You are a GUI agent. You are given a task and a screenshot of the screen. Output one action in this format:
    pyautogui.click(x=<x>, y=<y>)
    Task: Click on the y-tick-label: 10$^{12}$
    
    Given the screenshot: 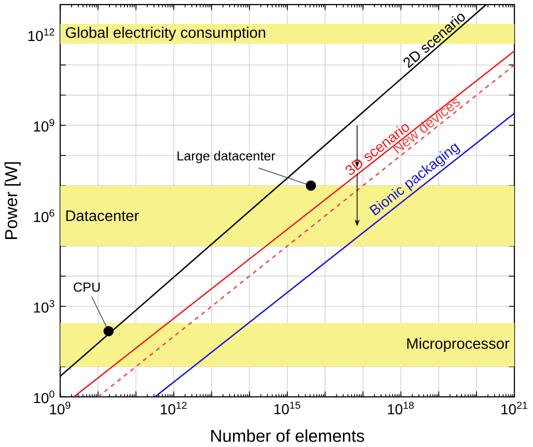 What is the action you would take?
    pyautogui.click(x=41, y=35)
    